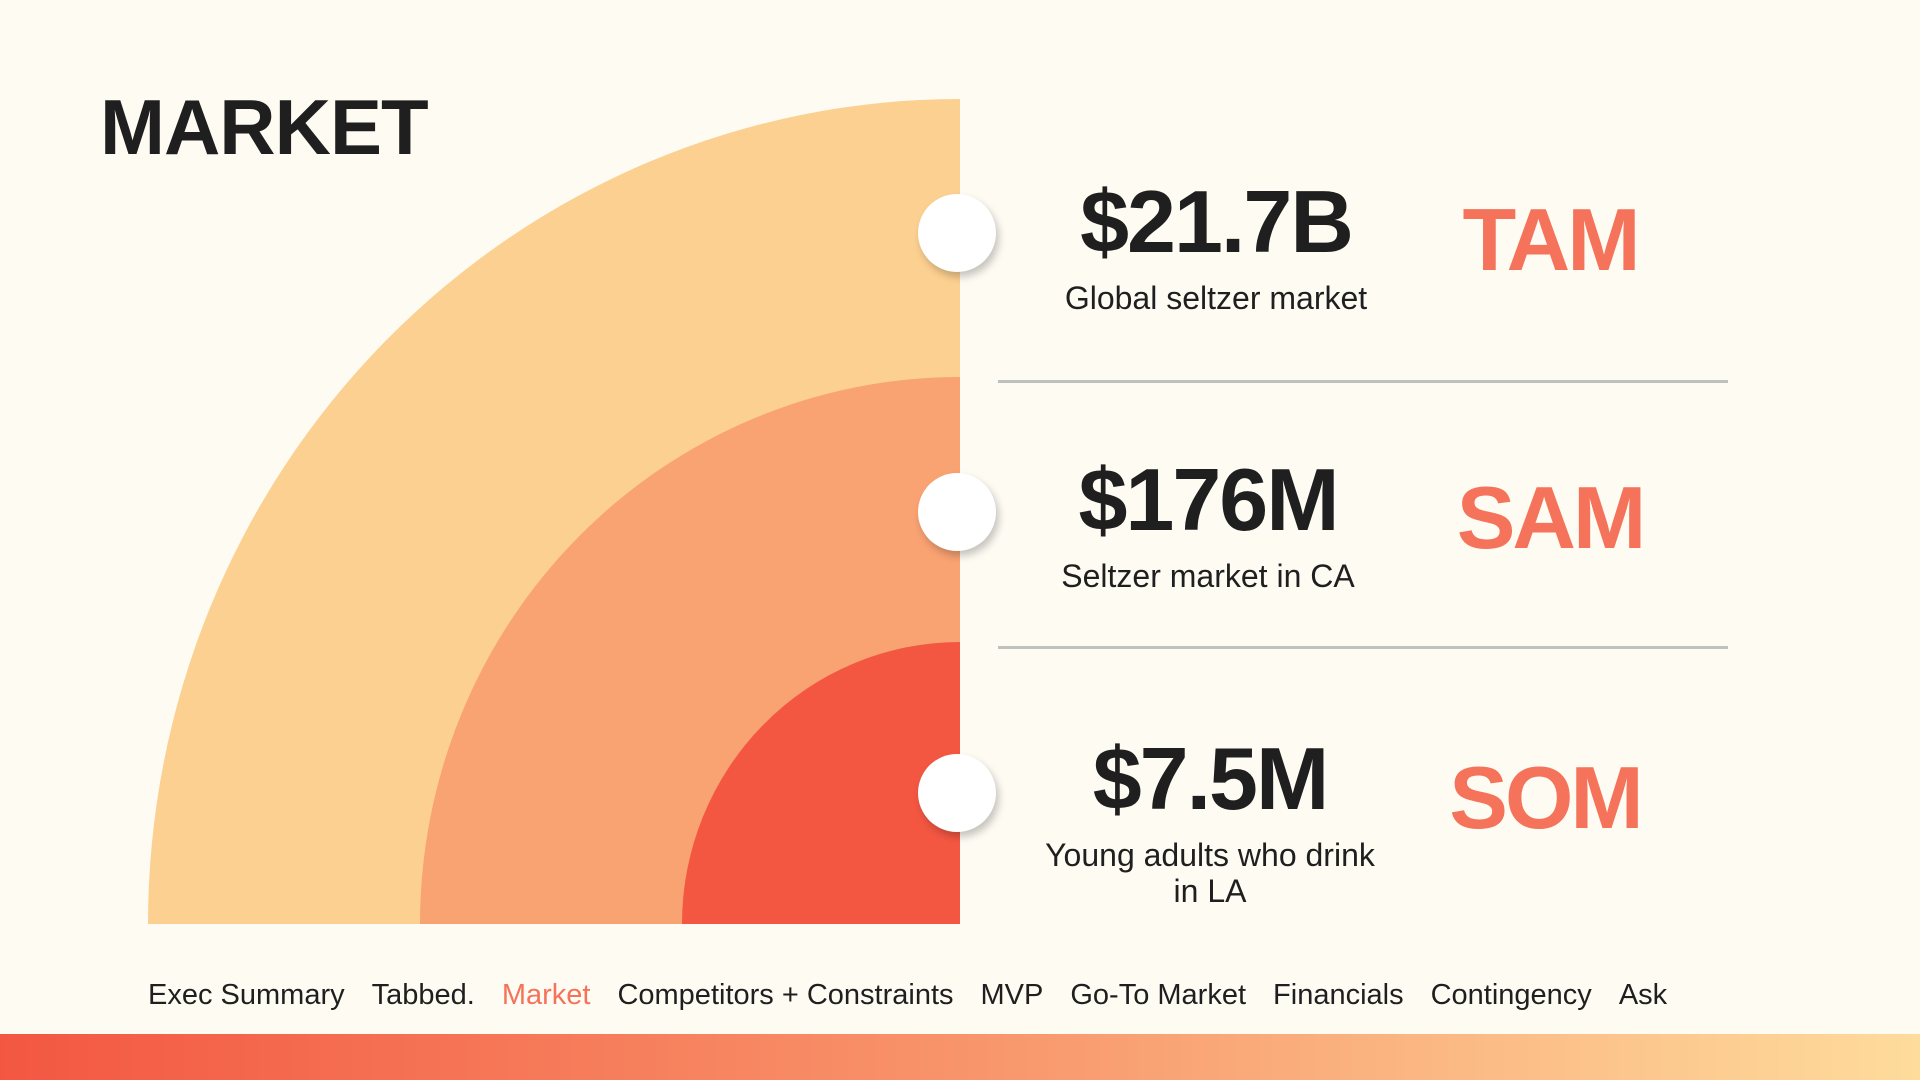 The height and width of the screenshot is (1080, 1920). I want to click on som-description: Young adults who drink in LA, so click(1210, 873).